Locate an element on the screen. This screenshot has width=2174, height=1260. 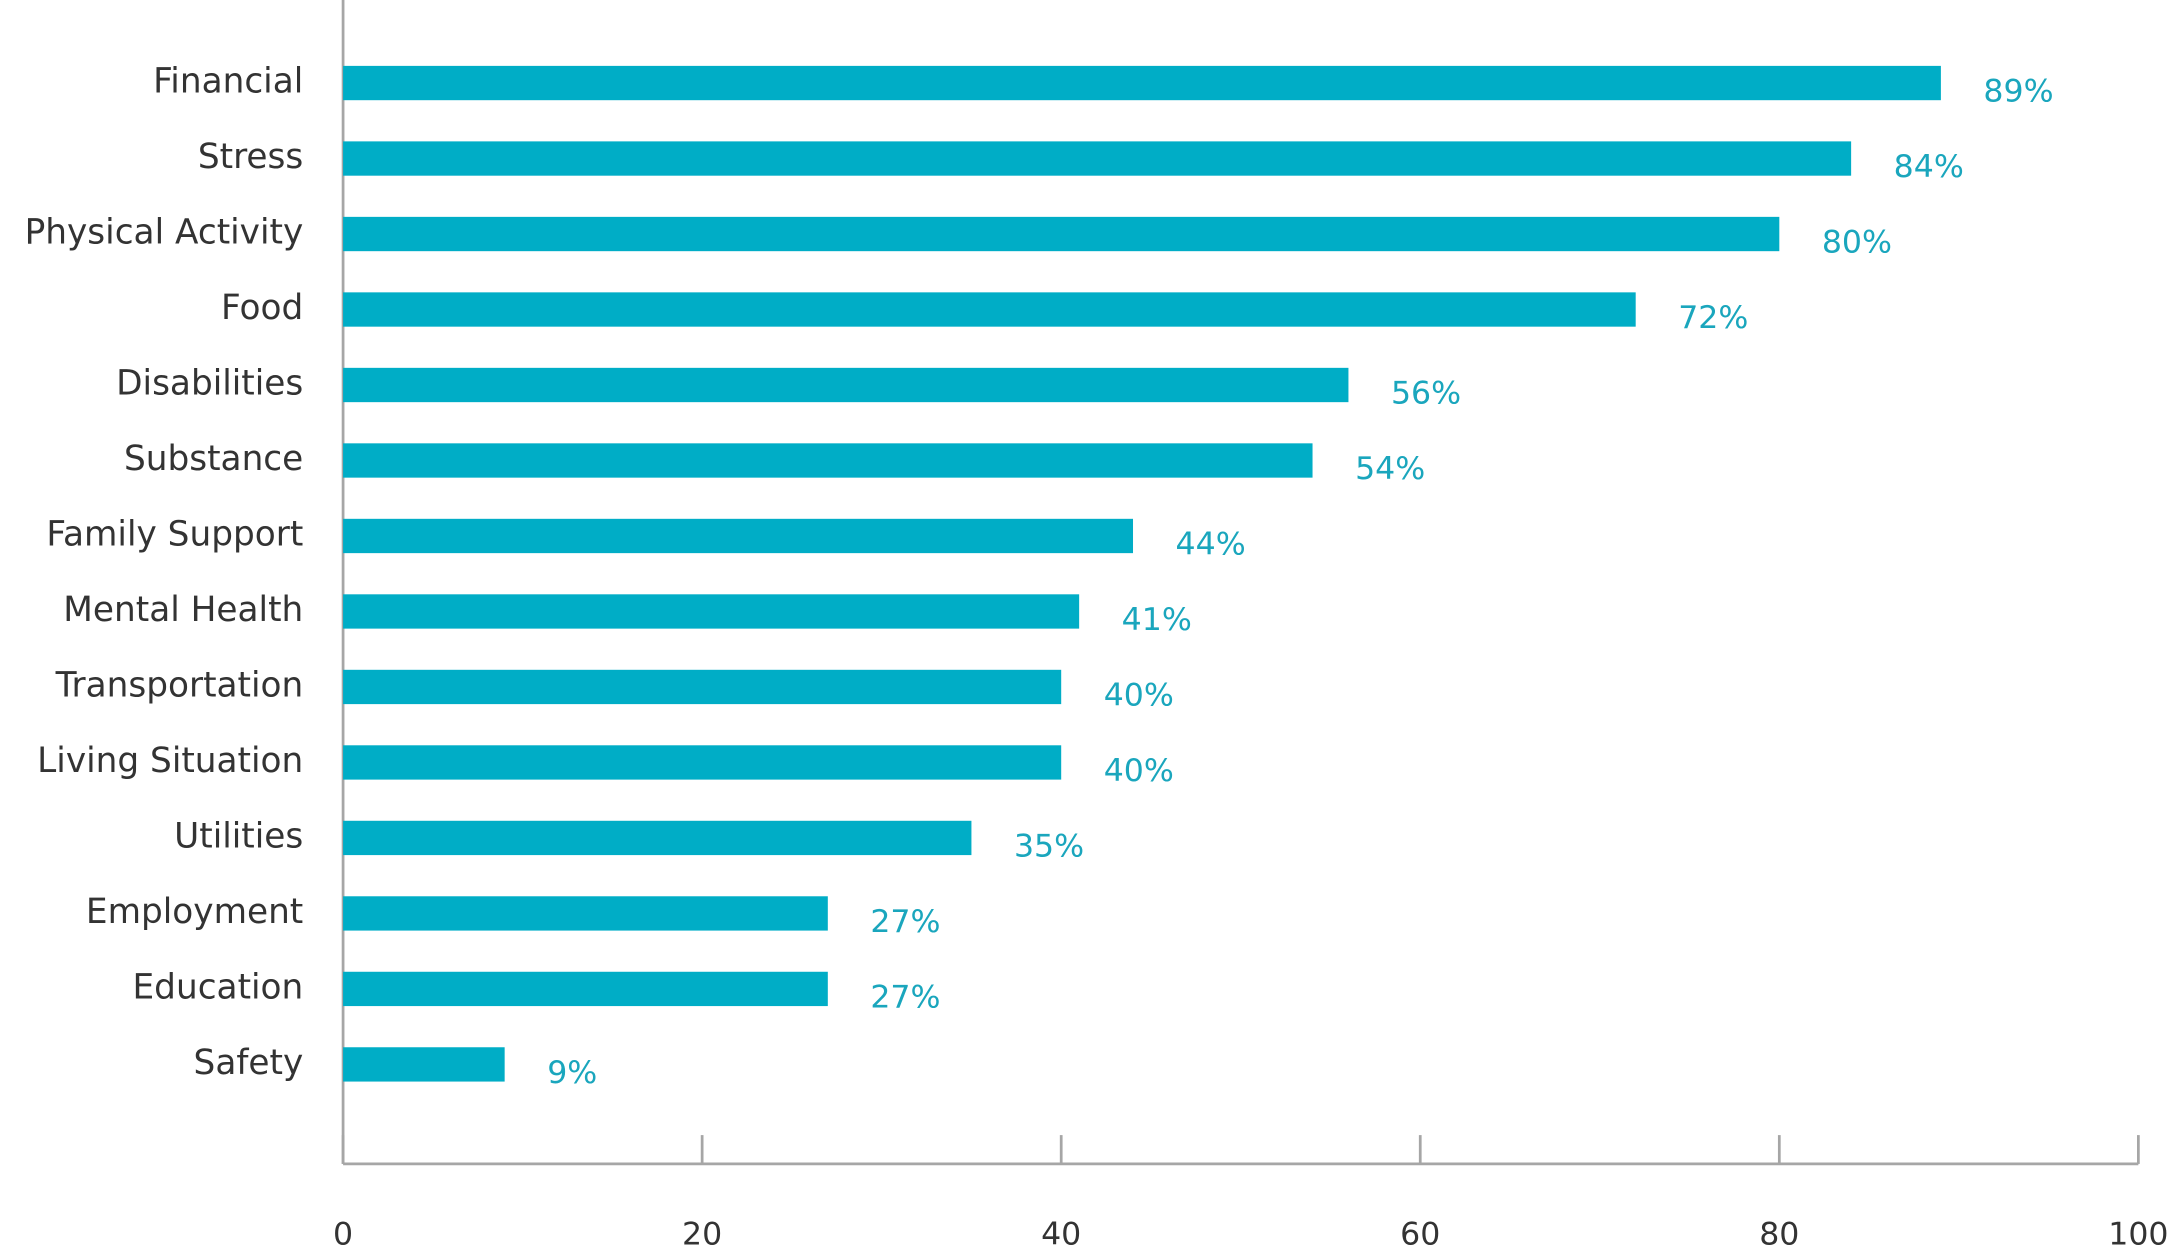
y-tick-label: Utilities is located at coordinates (238, 836).